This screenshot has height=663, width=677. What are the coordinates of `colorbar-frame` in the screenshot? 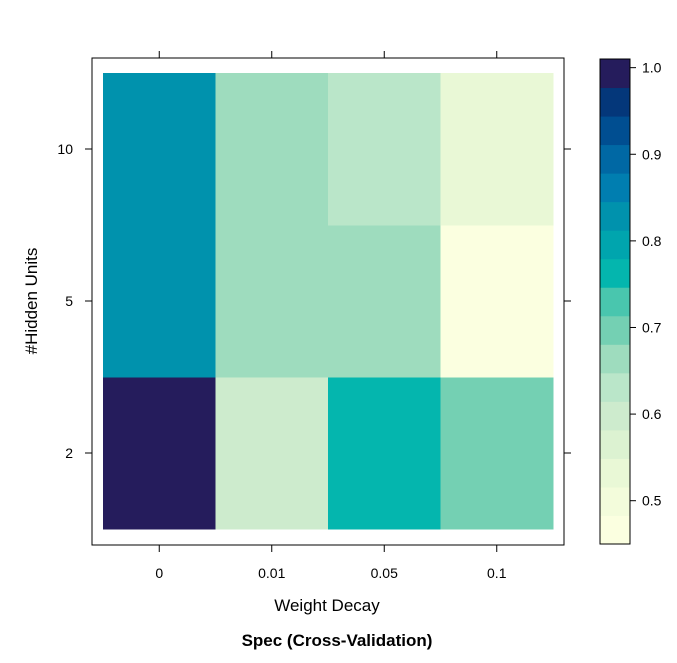 It's located at (615, 301).